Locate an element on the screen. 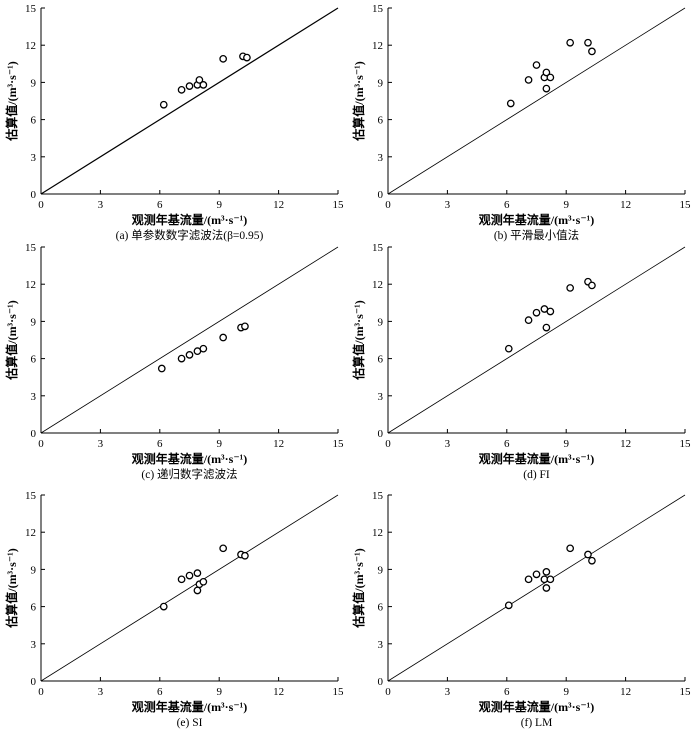 Image resolution: width=700 pixels, height=732 pixels. panel-caption: (c) 递归数字滤波法 is located at coordinates (189, 474).